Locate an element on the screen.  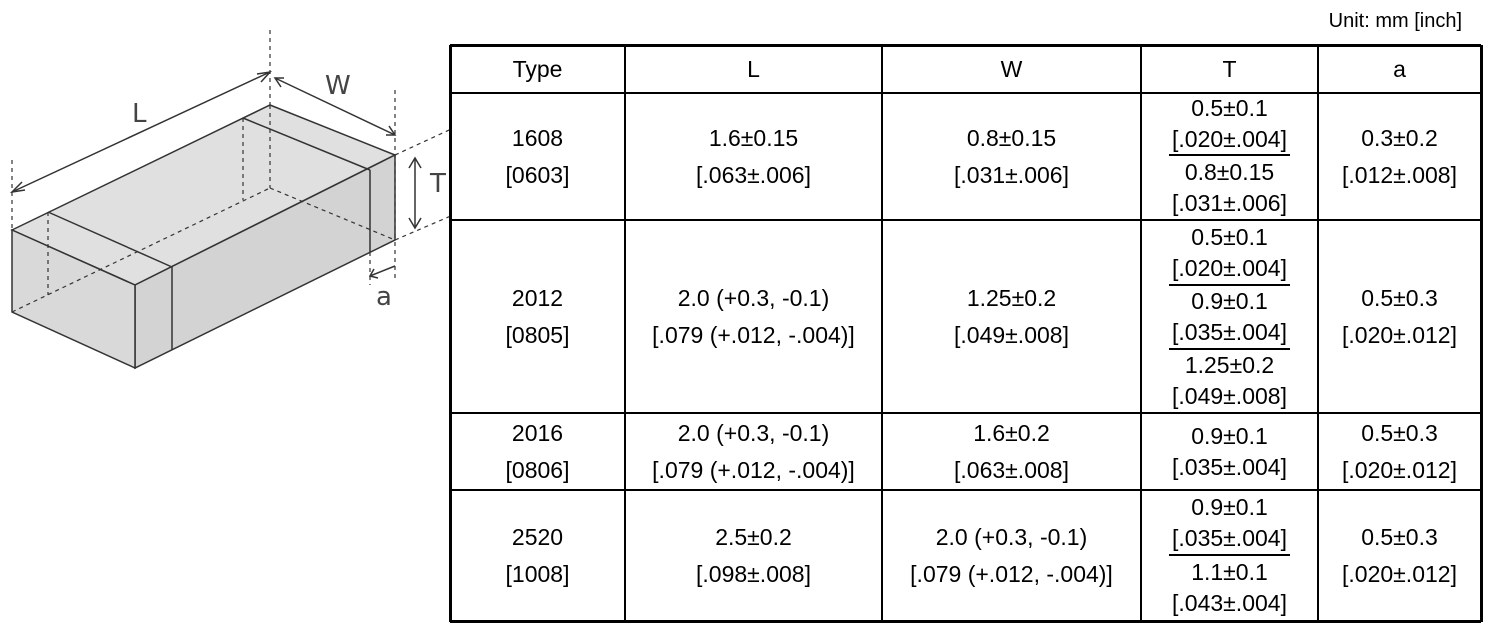
table-cell: 0.3±0.2 [.012±.008] is located at coordinates (1399, 156).